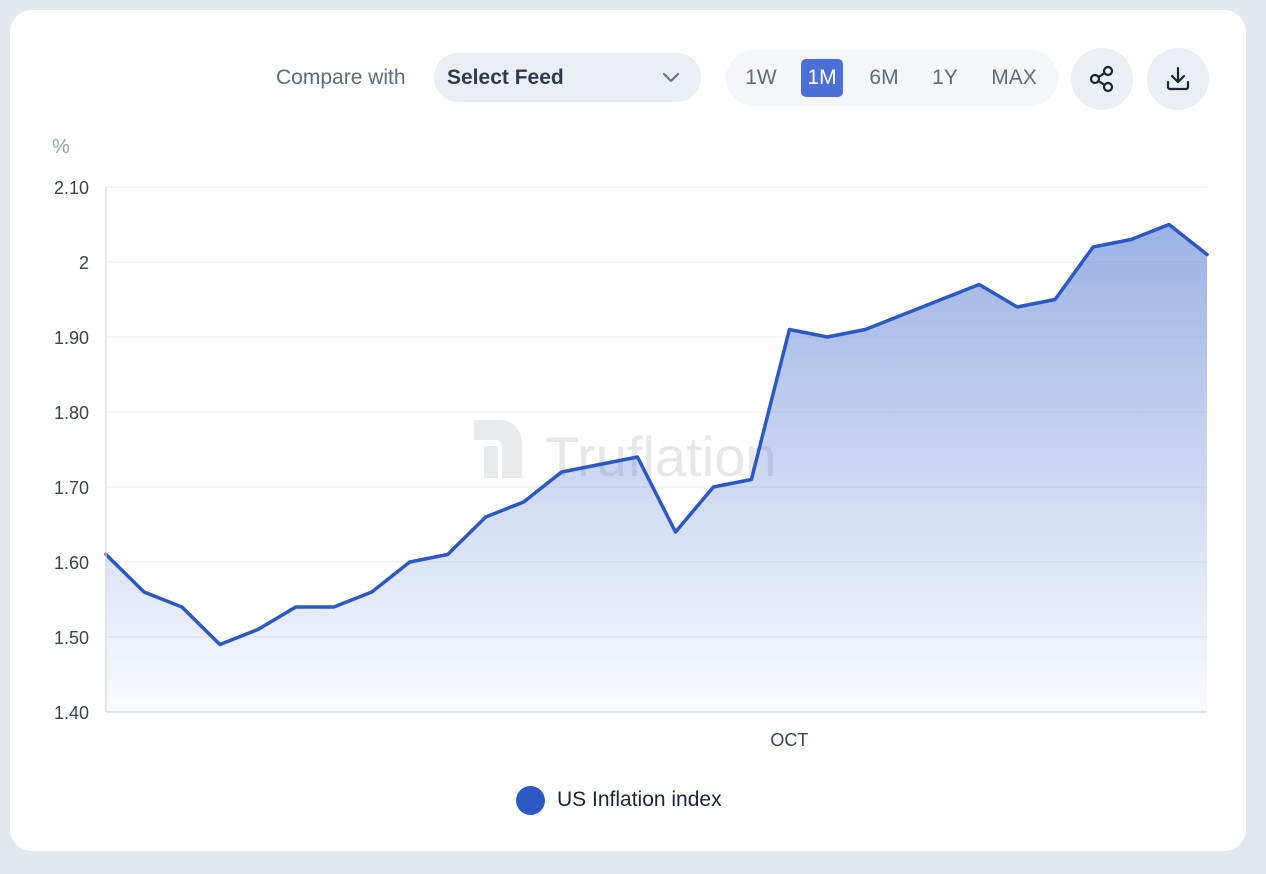  What do you see at coordinates (71, 488) in the screenshot?
I see `y-tick-label: 1.70` at bounding box center [71, 488].